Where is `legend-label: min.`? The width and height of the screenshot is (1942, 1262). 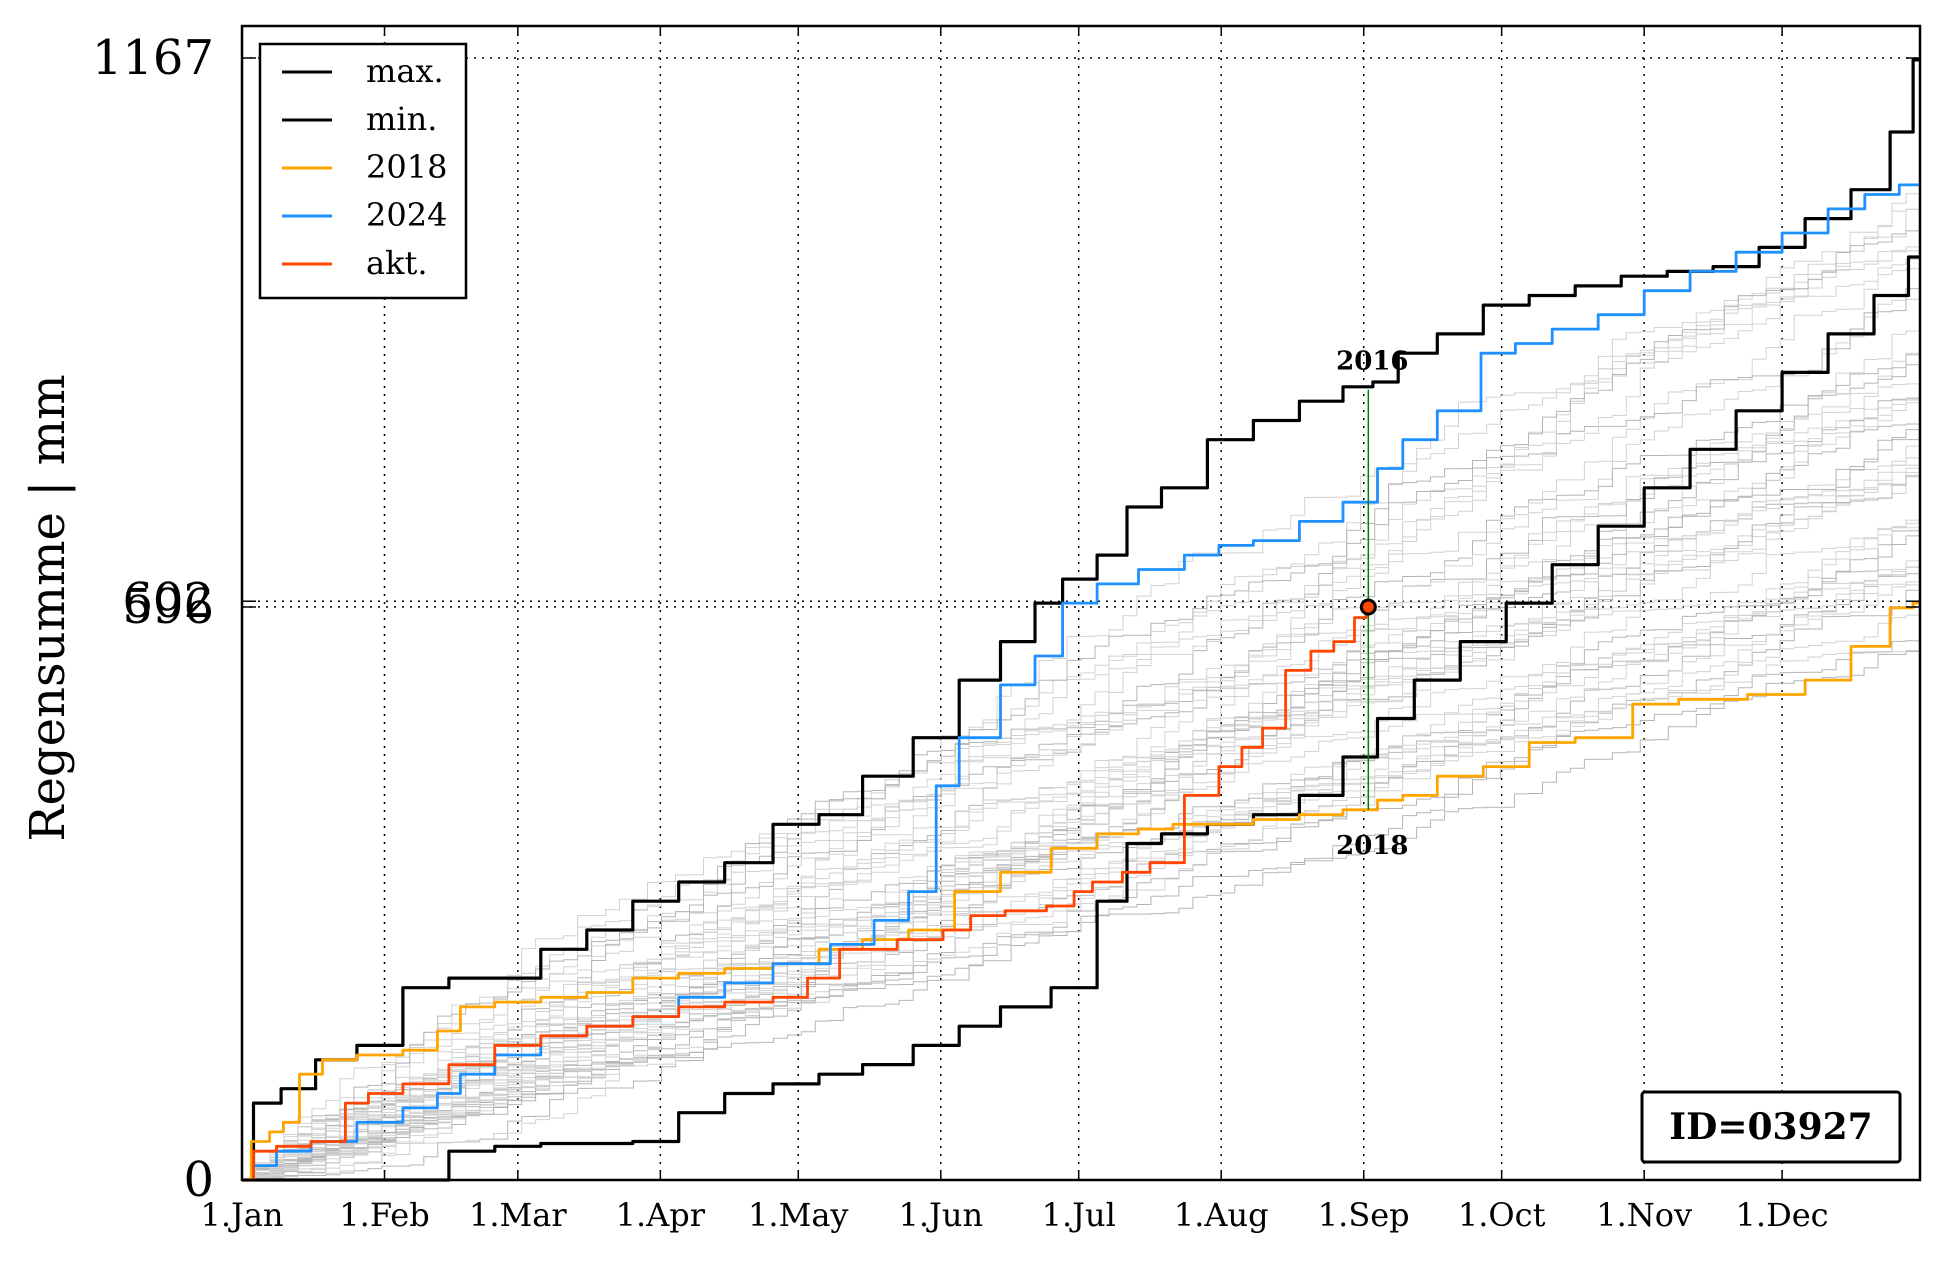
legend-label: min. is located at coordinates (401, 119).